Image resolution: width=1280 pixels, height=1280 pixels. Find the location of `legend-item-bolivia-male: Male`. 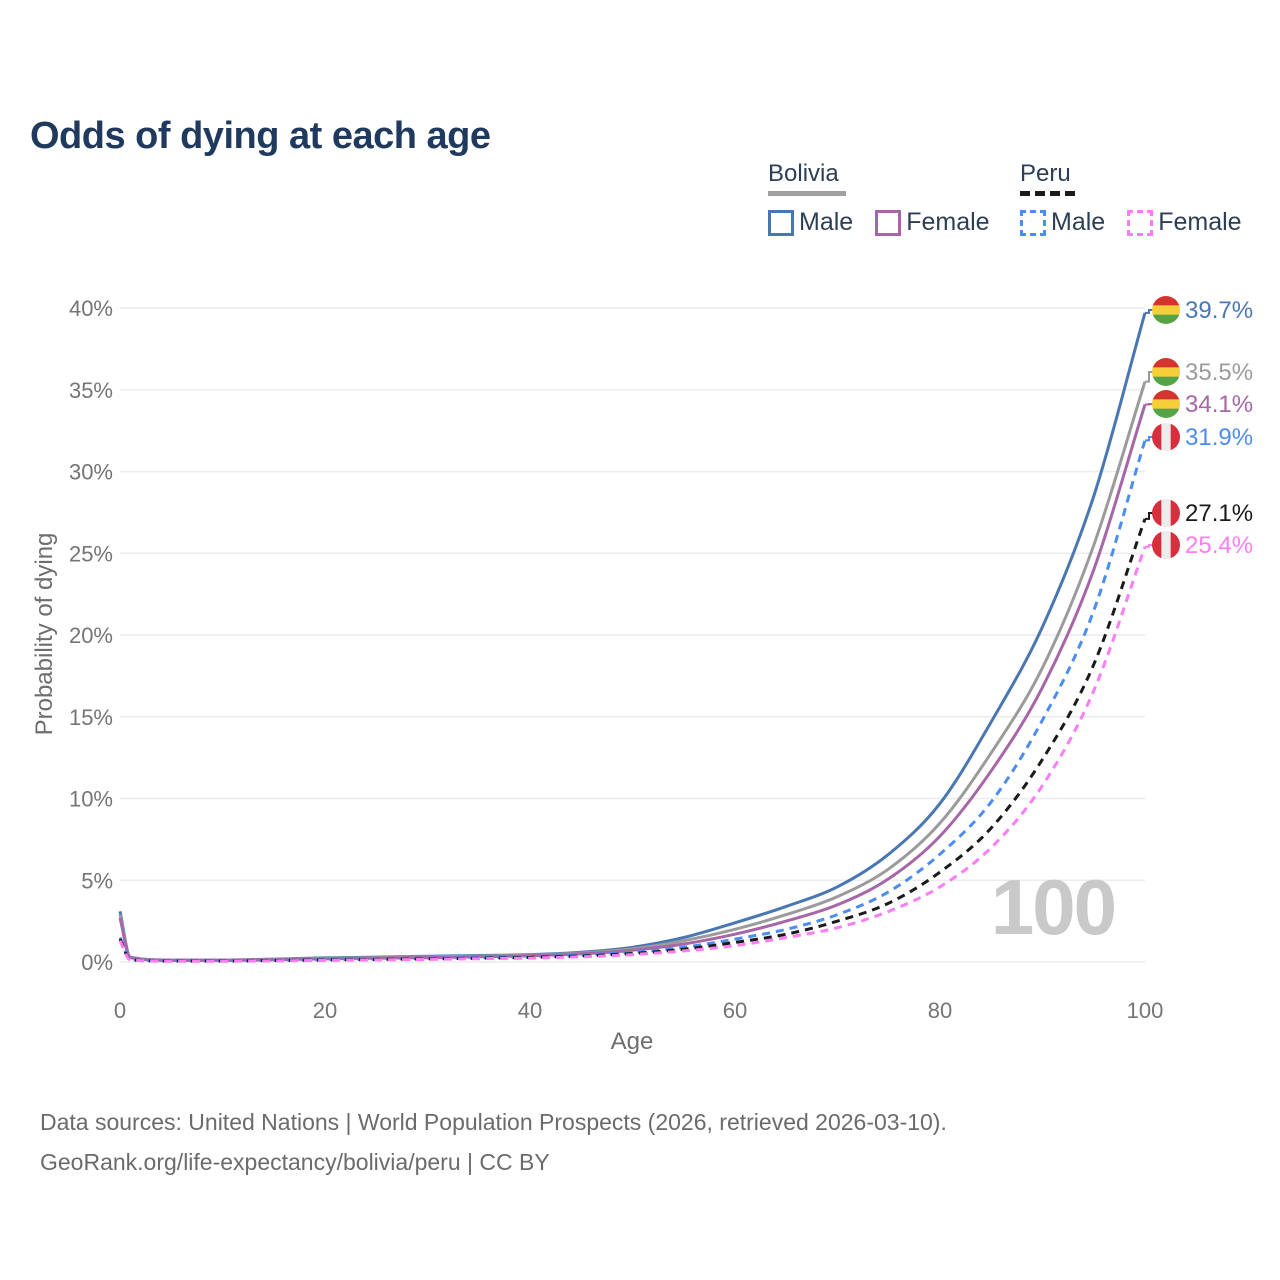

legend-item-bolivia-male: Male is located at coordinates (810, 222).